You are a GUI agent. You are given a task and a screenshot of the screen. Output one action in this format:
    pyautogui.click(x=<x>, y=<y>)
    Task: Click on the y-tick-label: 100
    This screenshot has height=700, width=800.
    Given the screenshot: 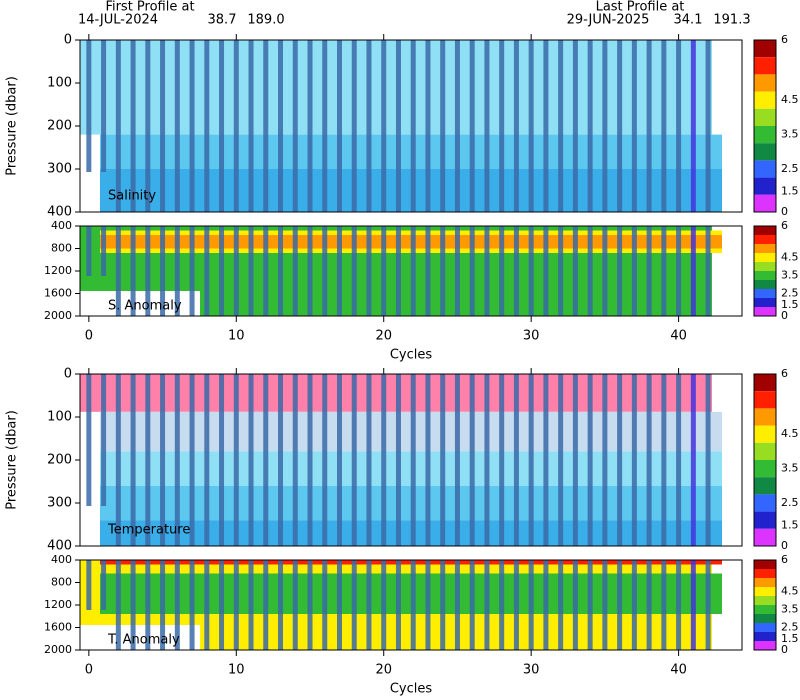 What is the action you would take?
    pyautogui.click(x=59, y=83)
    